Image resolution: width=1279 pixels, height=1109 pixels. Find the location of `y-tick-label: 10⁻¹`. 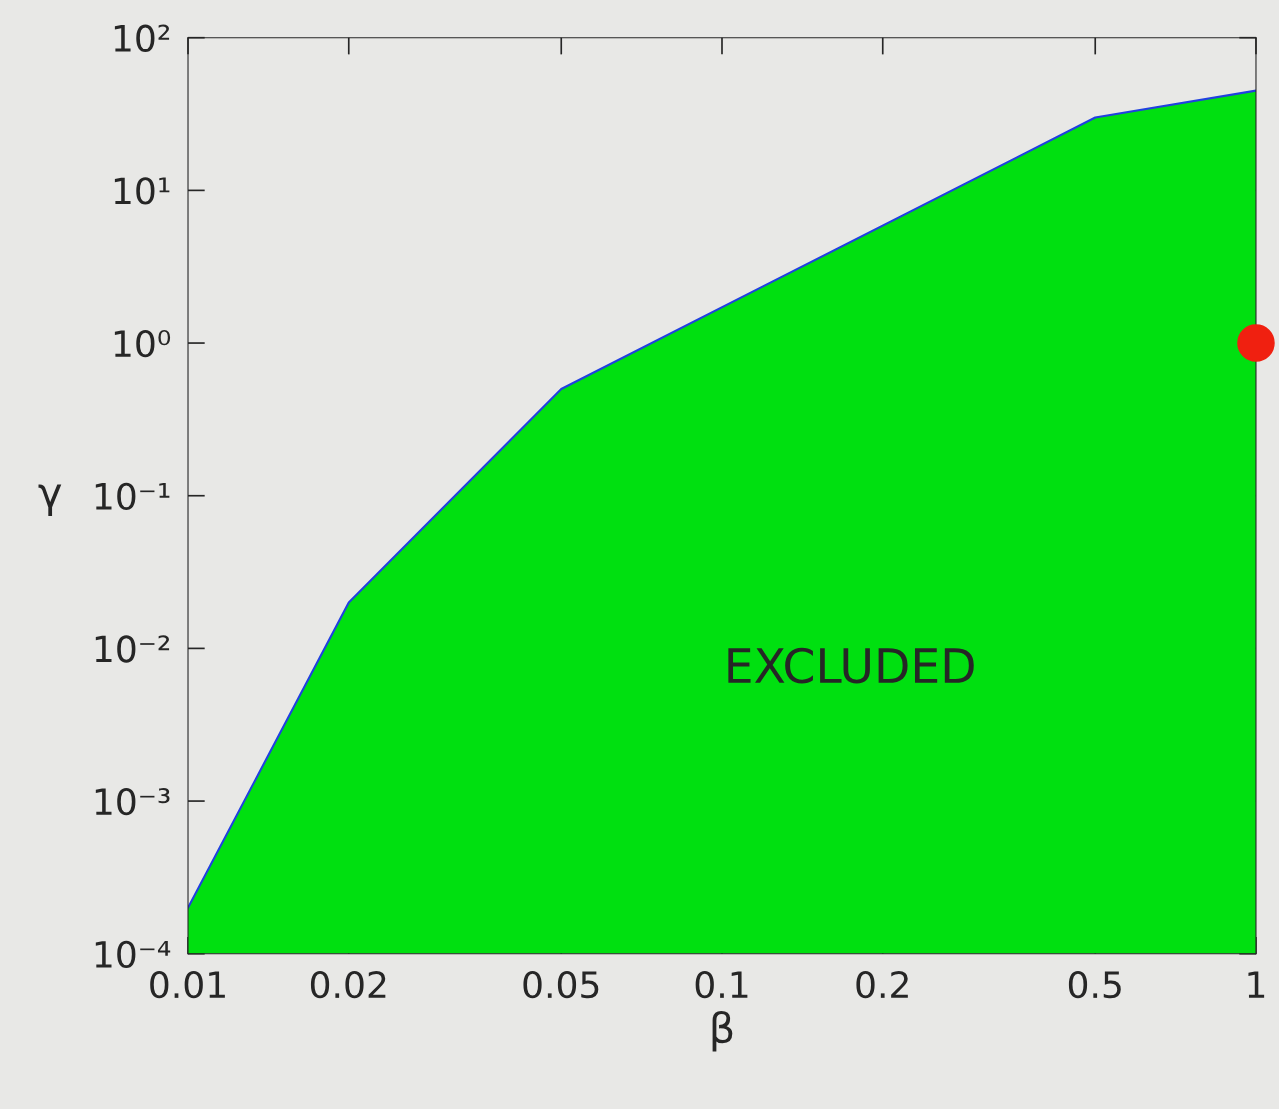

y-tick-label: 10⁻¹ is located at coordinates (132, 496).